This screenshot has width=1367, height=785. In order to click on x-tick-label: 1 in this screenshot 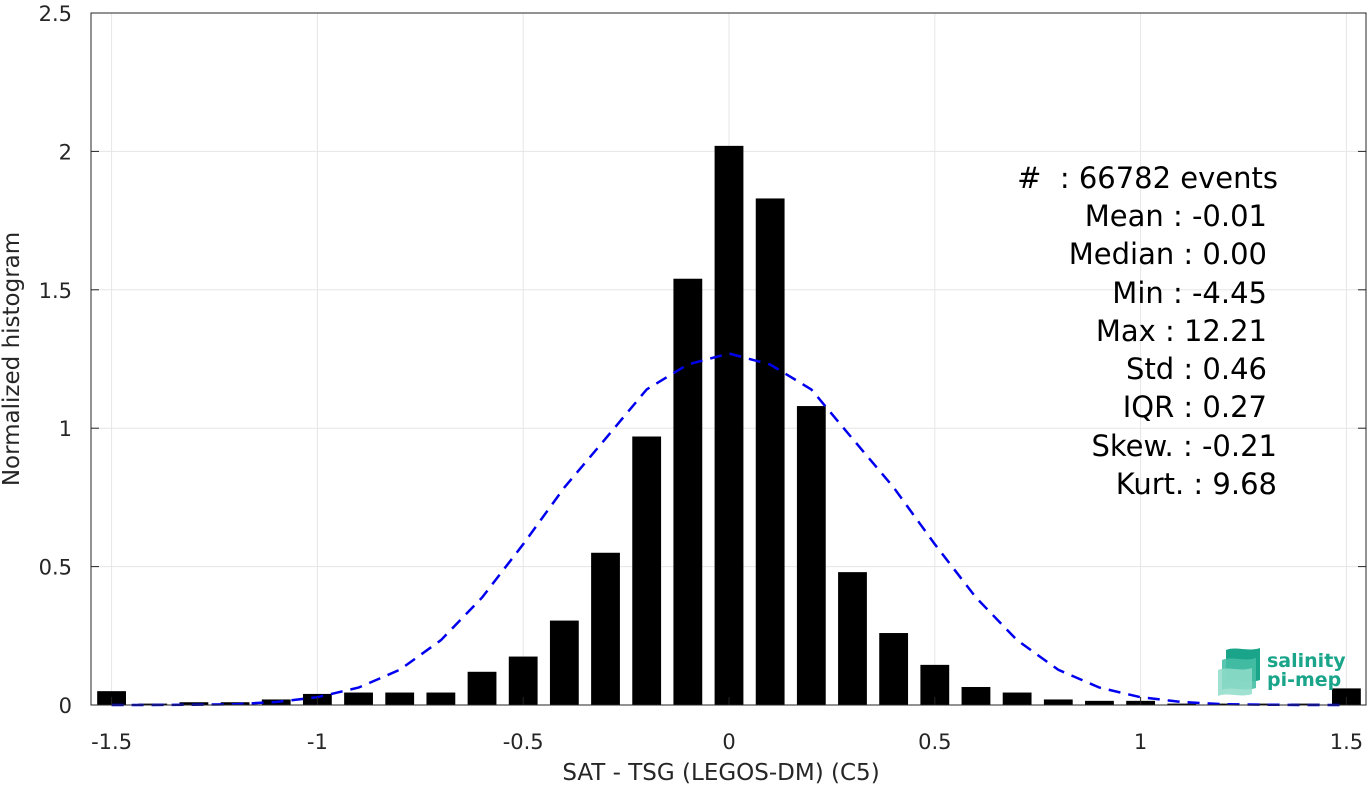, I will do `click(1140, 742)`.